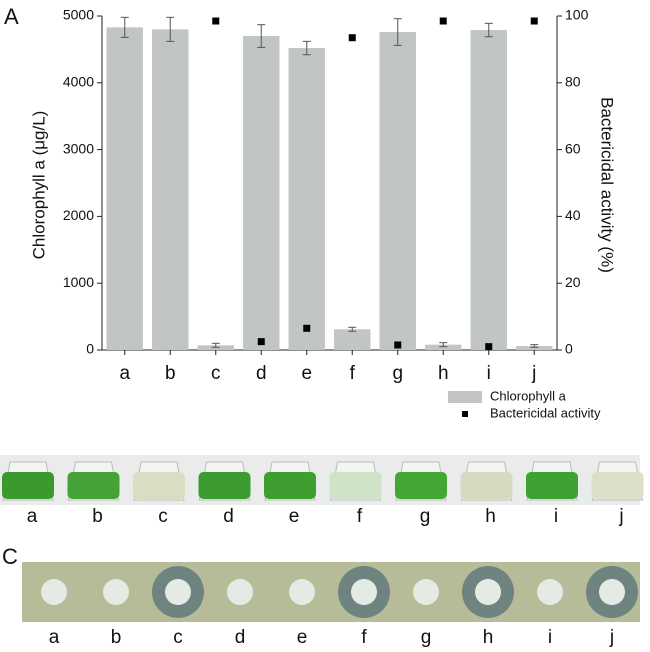 This screenshot has height=652, width=650. I want to click on y-tick-label: 1000, so click(78, 282).